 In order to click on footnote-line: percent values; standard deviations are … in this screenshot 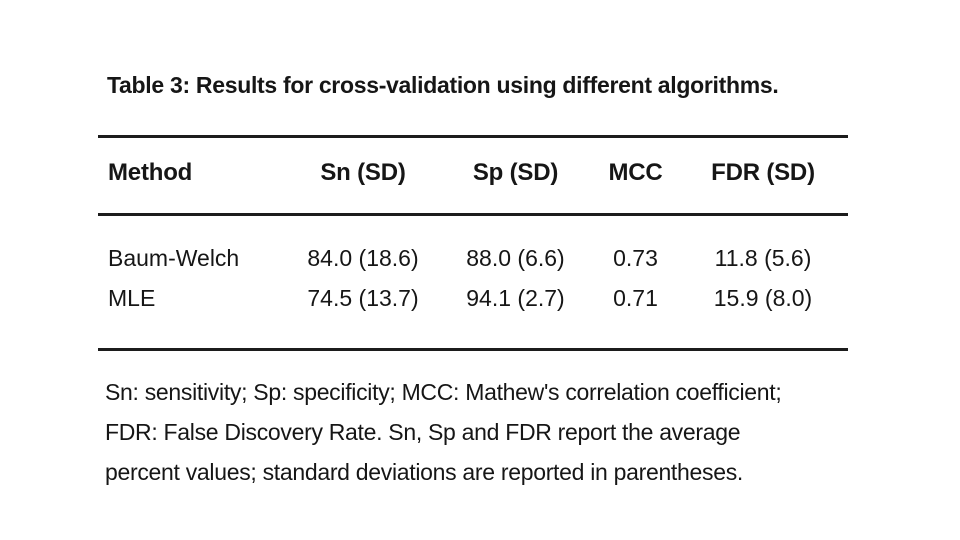, I will do `click(424, 472)`.